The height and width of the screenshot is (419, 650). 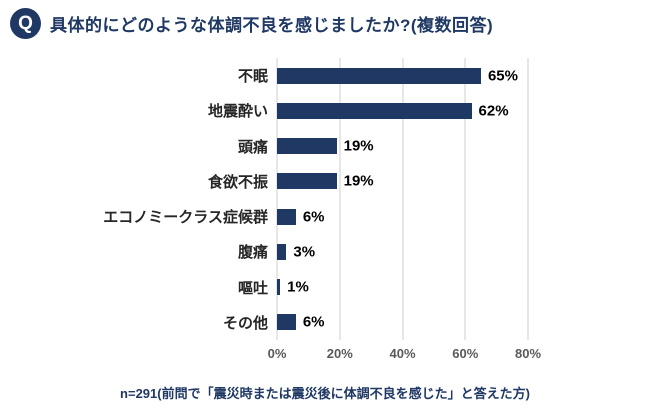 I want to click on chart-row: 食欲不振 19%, so click(x=325, y=181).